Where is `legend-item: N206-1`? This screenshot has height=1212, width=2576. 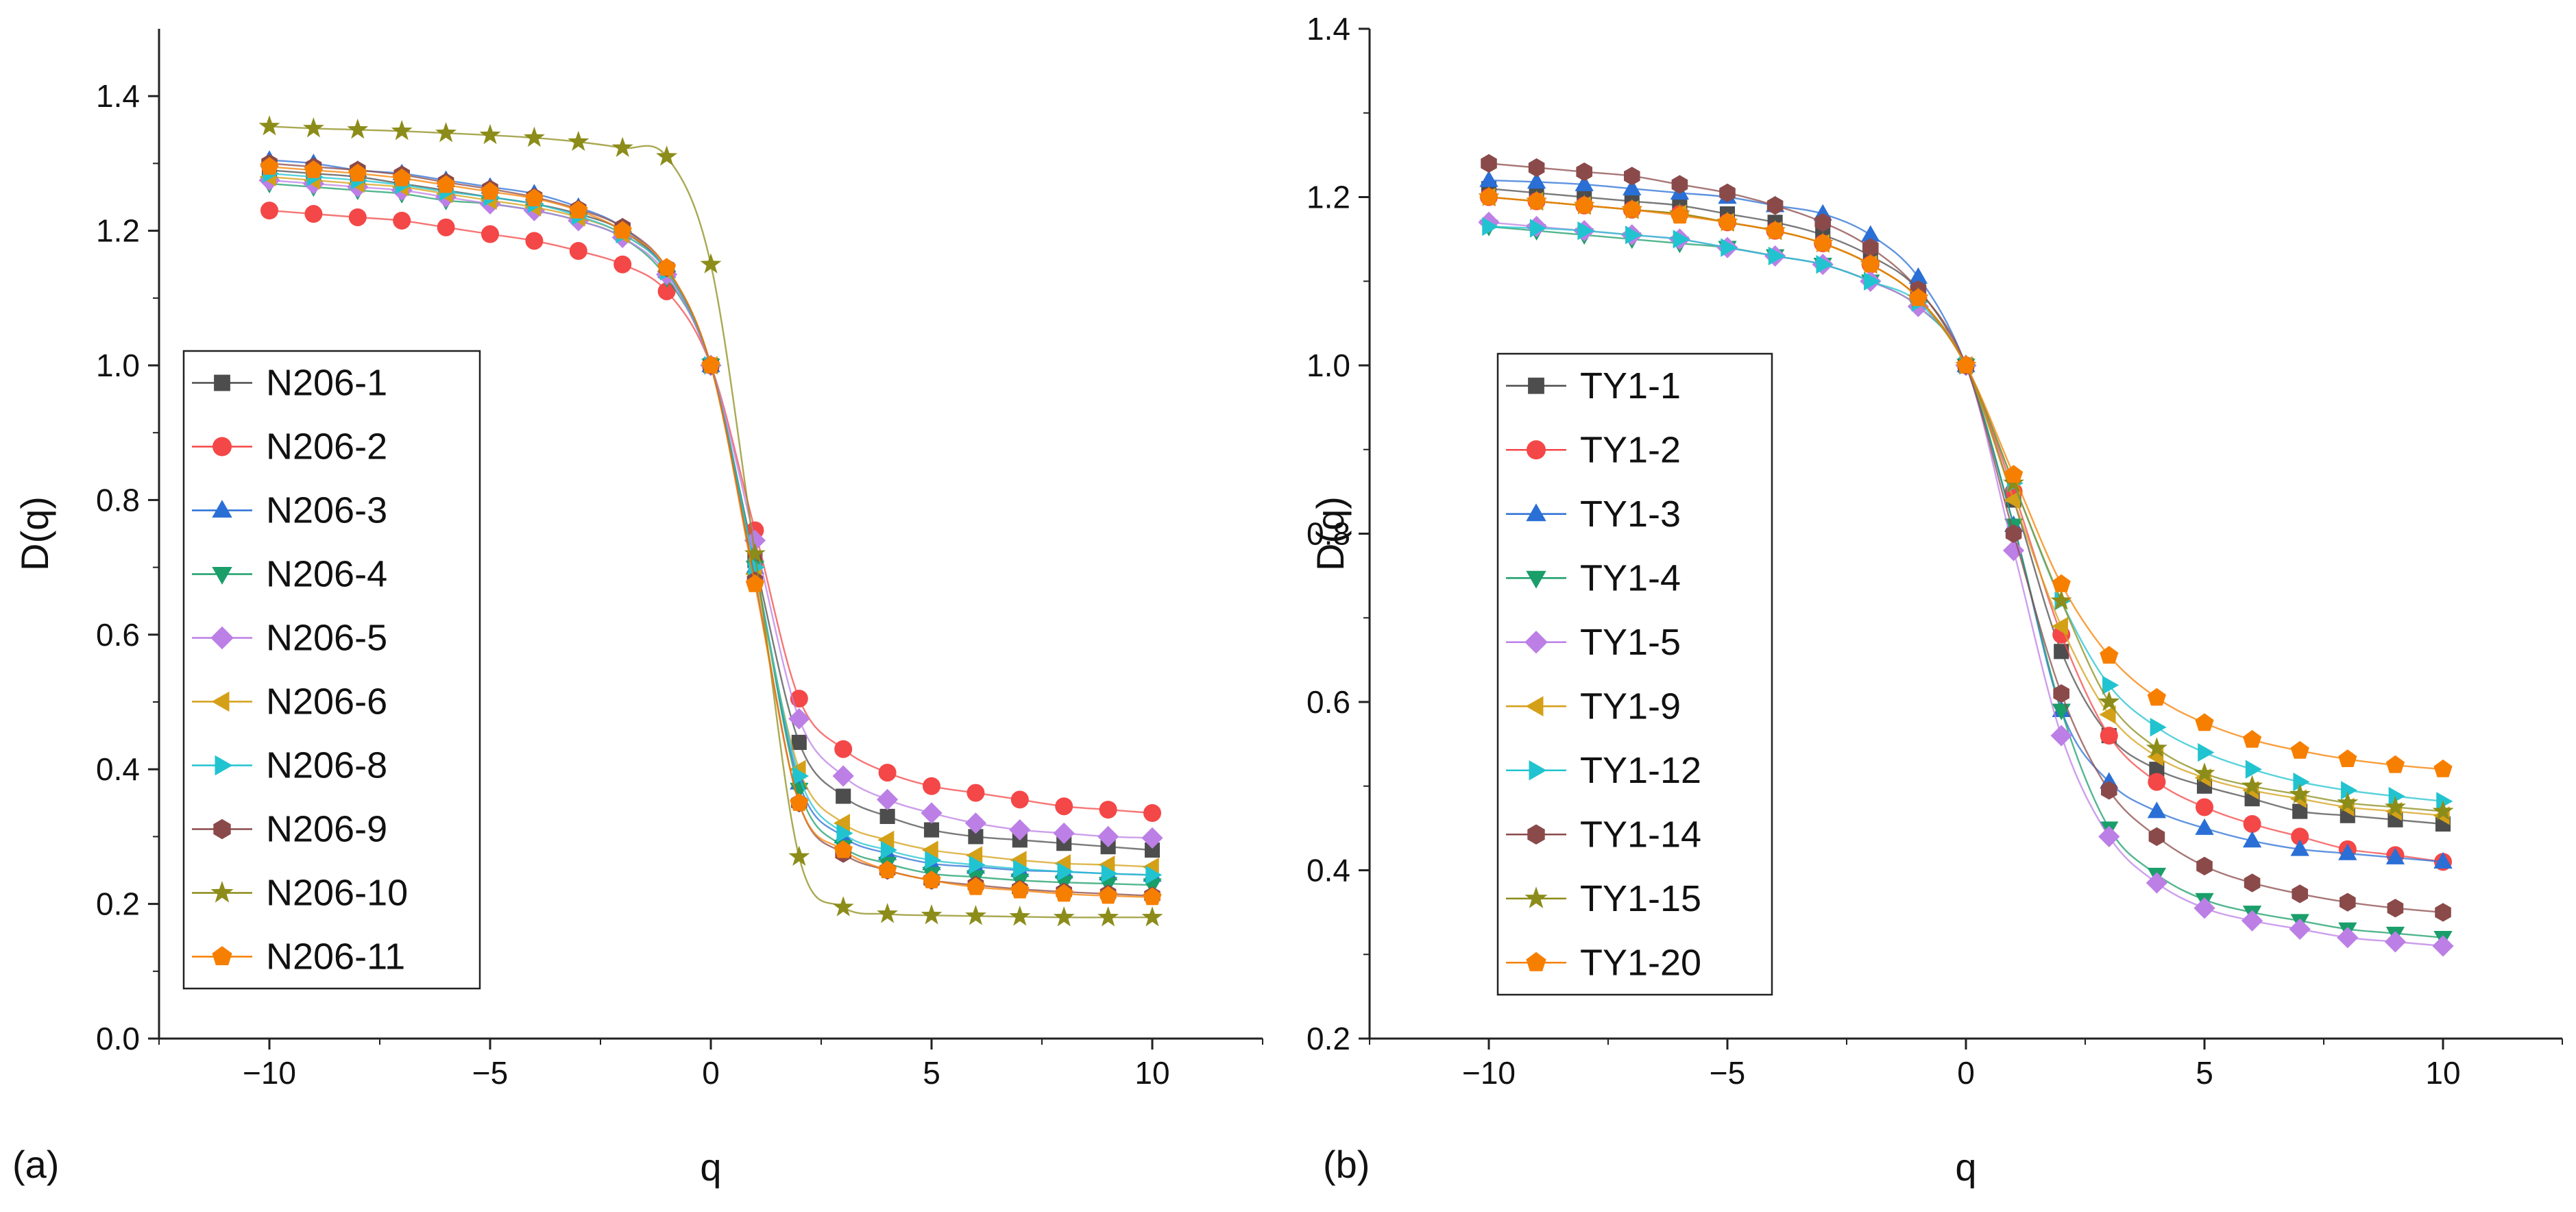
legend-item: N206-1 is located at coordinates (289, 383).